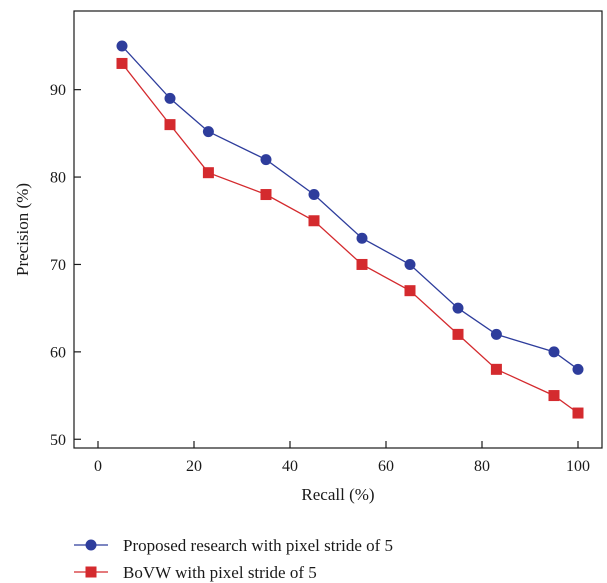  I want to click on x-tick-label: 80, so click(482, 466).